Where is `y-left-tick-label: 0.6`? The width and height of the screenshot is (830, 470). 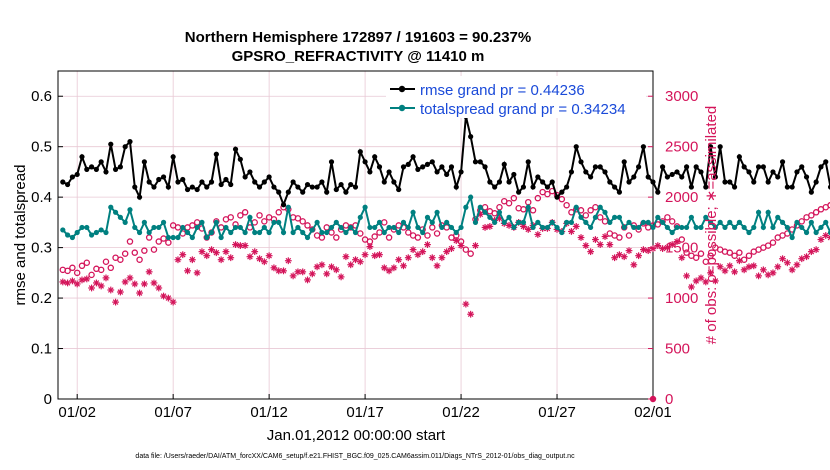 y-left-tick-label: 0.6 is located at coordinates (41, 96).